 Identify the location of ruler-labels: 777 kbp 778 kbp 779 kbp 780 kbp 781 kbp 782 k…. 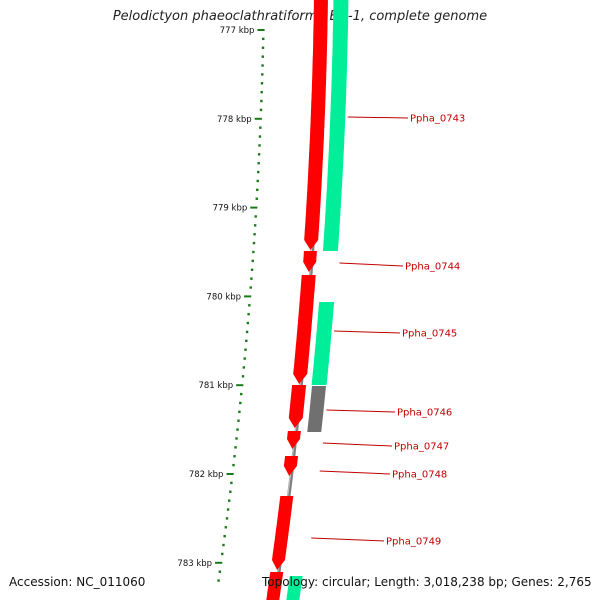
(215, 297).